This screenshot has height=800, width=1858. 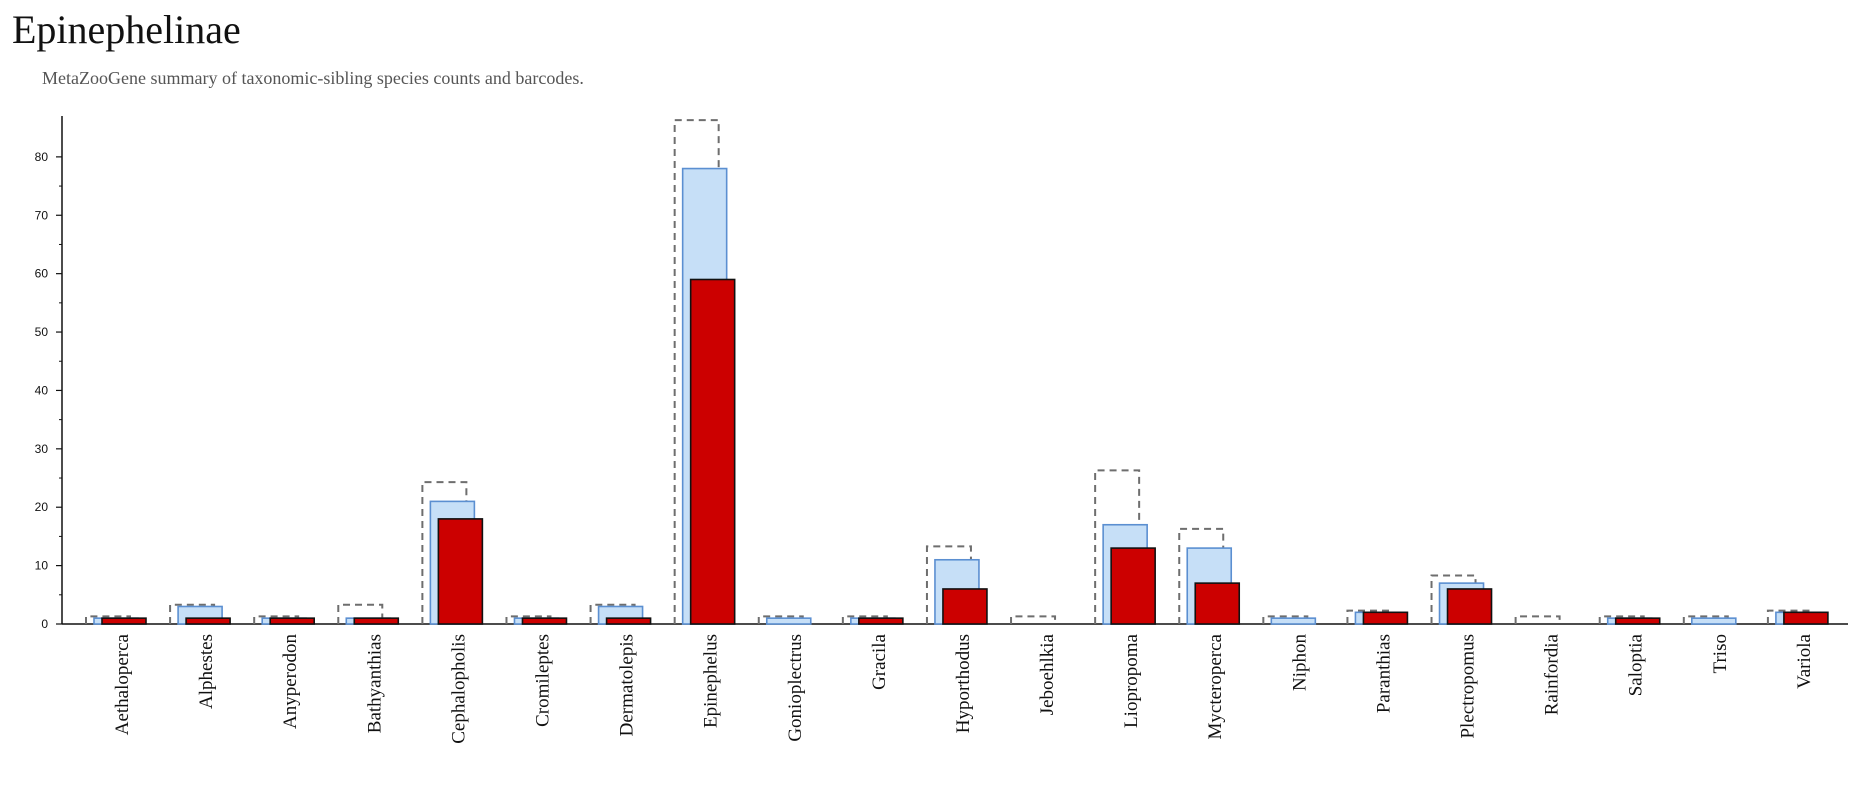 I want to click on category-label: Saloptia, so click(x=1636, y=664).